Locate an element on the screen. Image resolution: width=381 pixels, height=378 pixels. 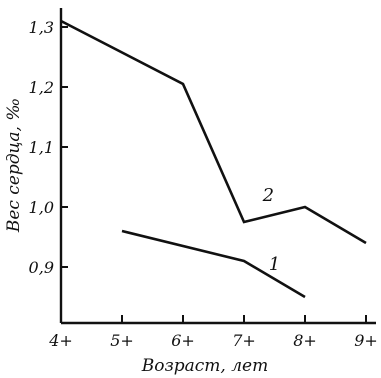
y-axis-title: Вес сердца, ‰ is located at coordinates (14, 165).